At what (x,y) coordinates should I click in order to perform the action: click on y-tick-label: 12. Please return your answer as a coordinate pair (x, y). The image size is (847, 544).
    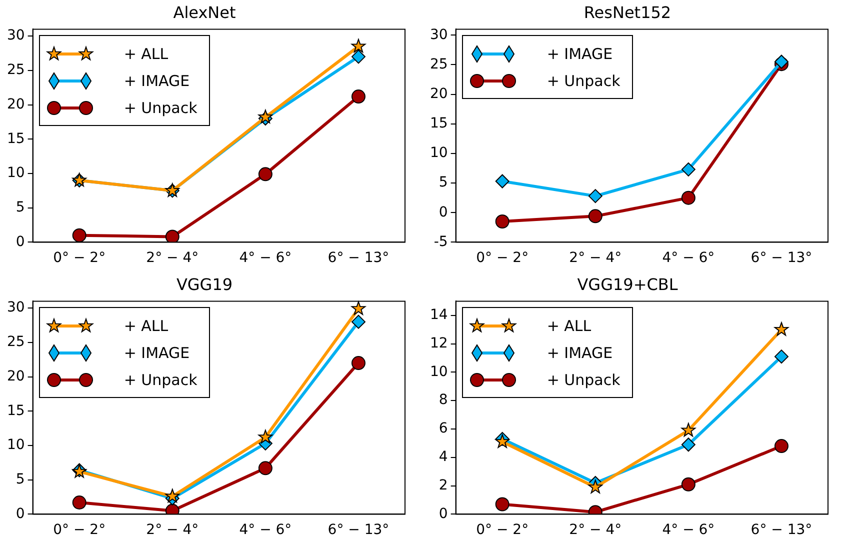
    Looking at the image, I should click on (439, 343).